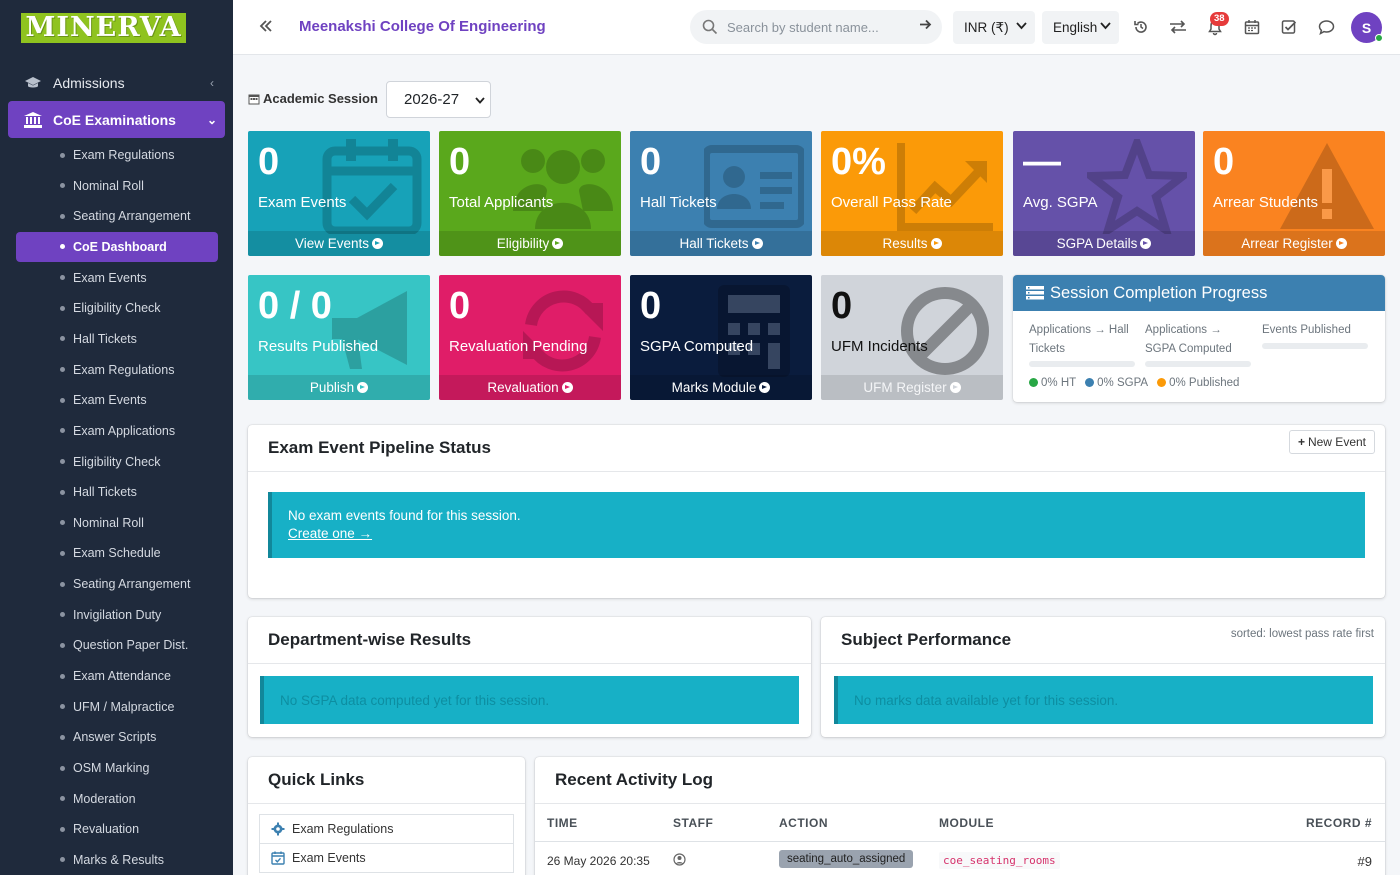 This screenshot has width=1400, height=875. I want to click on stat-footer-label: View Events, so click(332, 243).